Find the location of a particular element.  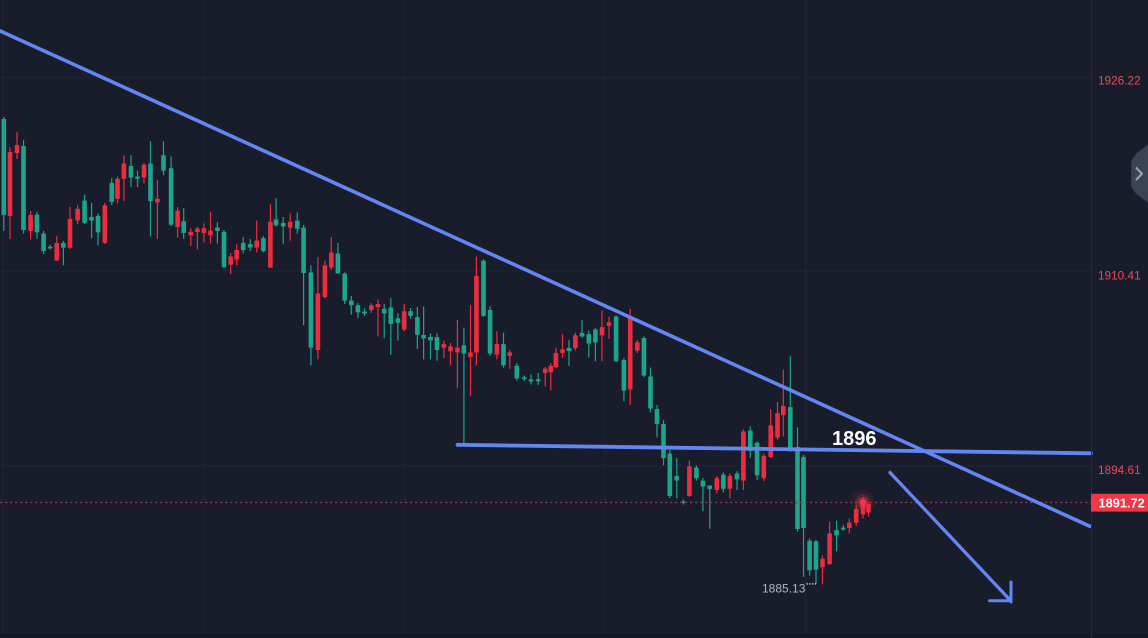

svg-text: 1926.22 is located at coordinates (1119, 81).